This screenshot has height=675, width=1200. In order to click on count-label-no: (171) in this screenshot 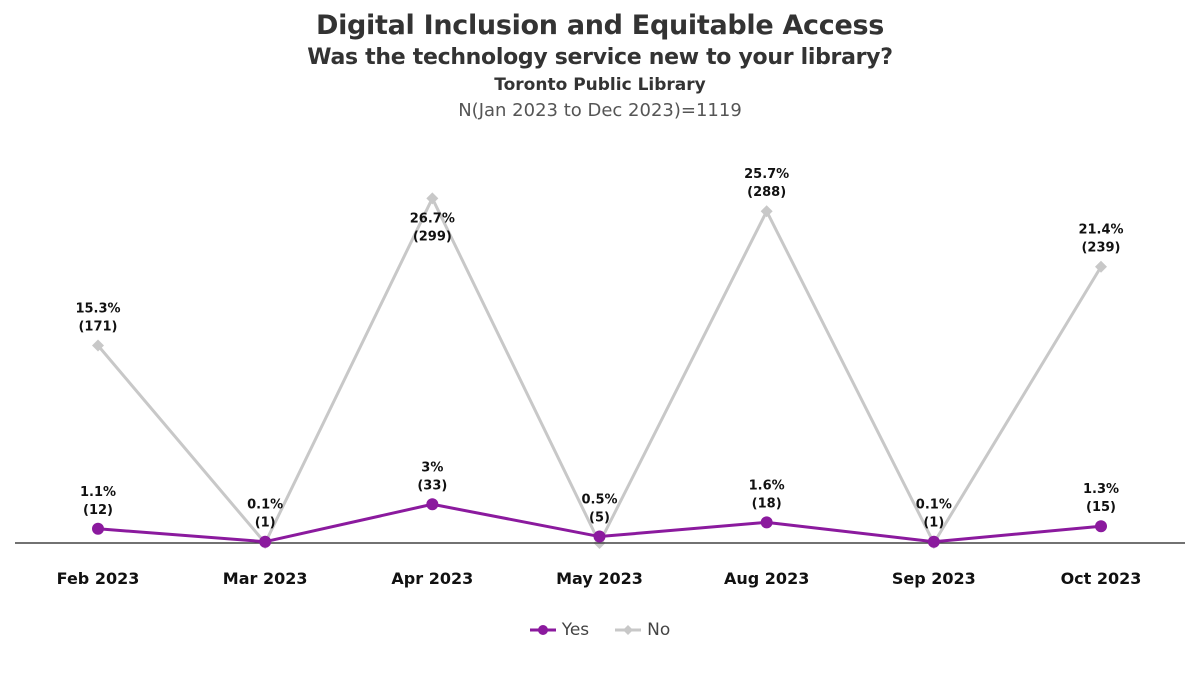, I will do `click(97, 326)`.